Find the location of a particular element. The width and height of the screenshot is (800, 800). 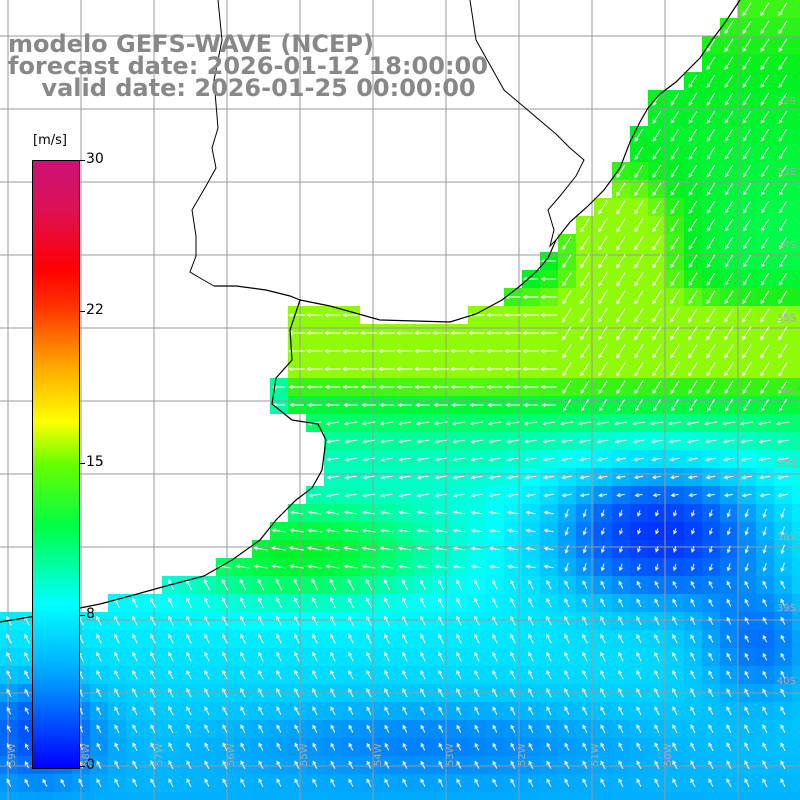

colorbar-tickmark is located at coordinates (82, 766).